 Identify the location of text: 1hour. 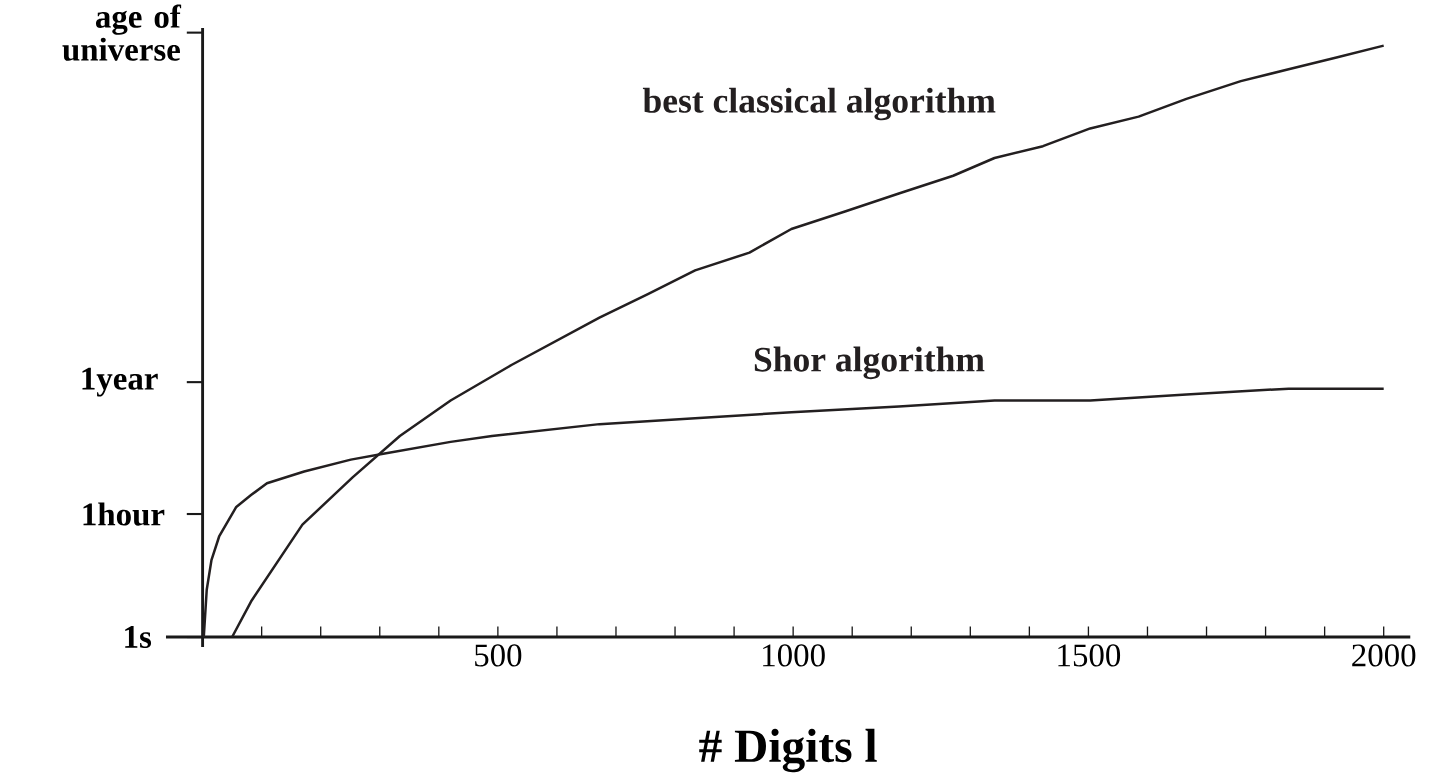
(124, 514).